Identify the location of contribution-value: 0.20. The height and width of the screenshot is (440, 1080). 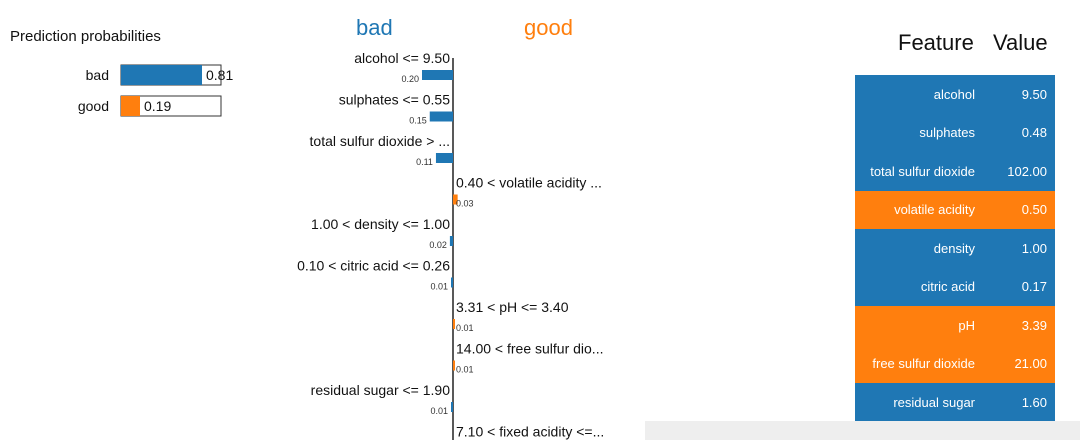
(410, 79).